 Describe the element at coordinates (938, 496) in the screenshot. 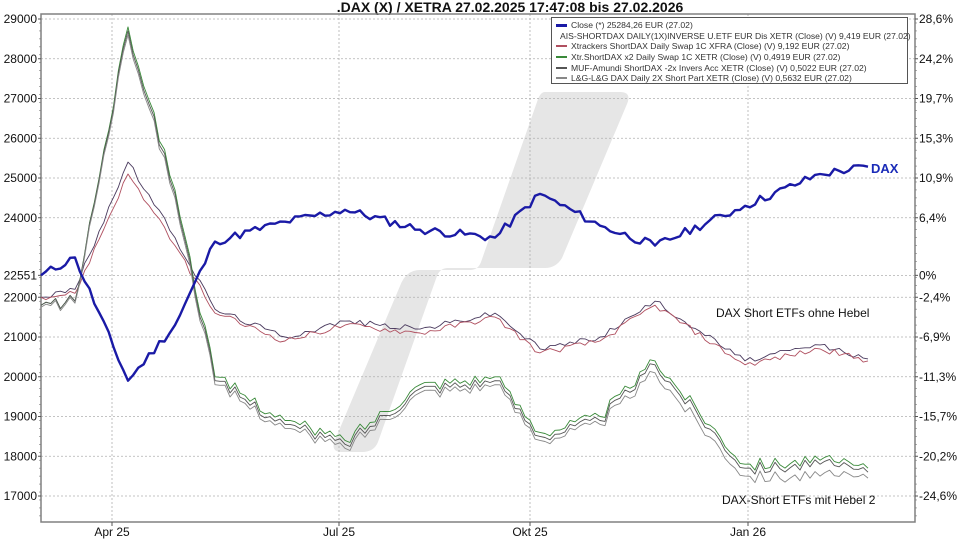

I see `y-right-tick-label: -24,6%` at that location.